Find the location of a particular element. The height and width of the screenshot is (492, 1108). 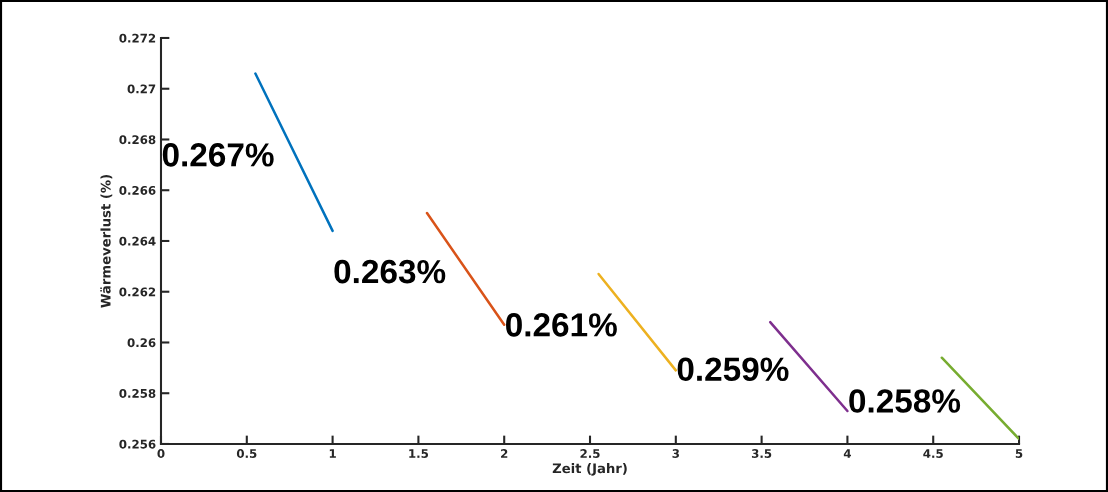

x-tick-label: 3 is located at coordinates (675, 453).